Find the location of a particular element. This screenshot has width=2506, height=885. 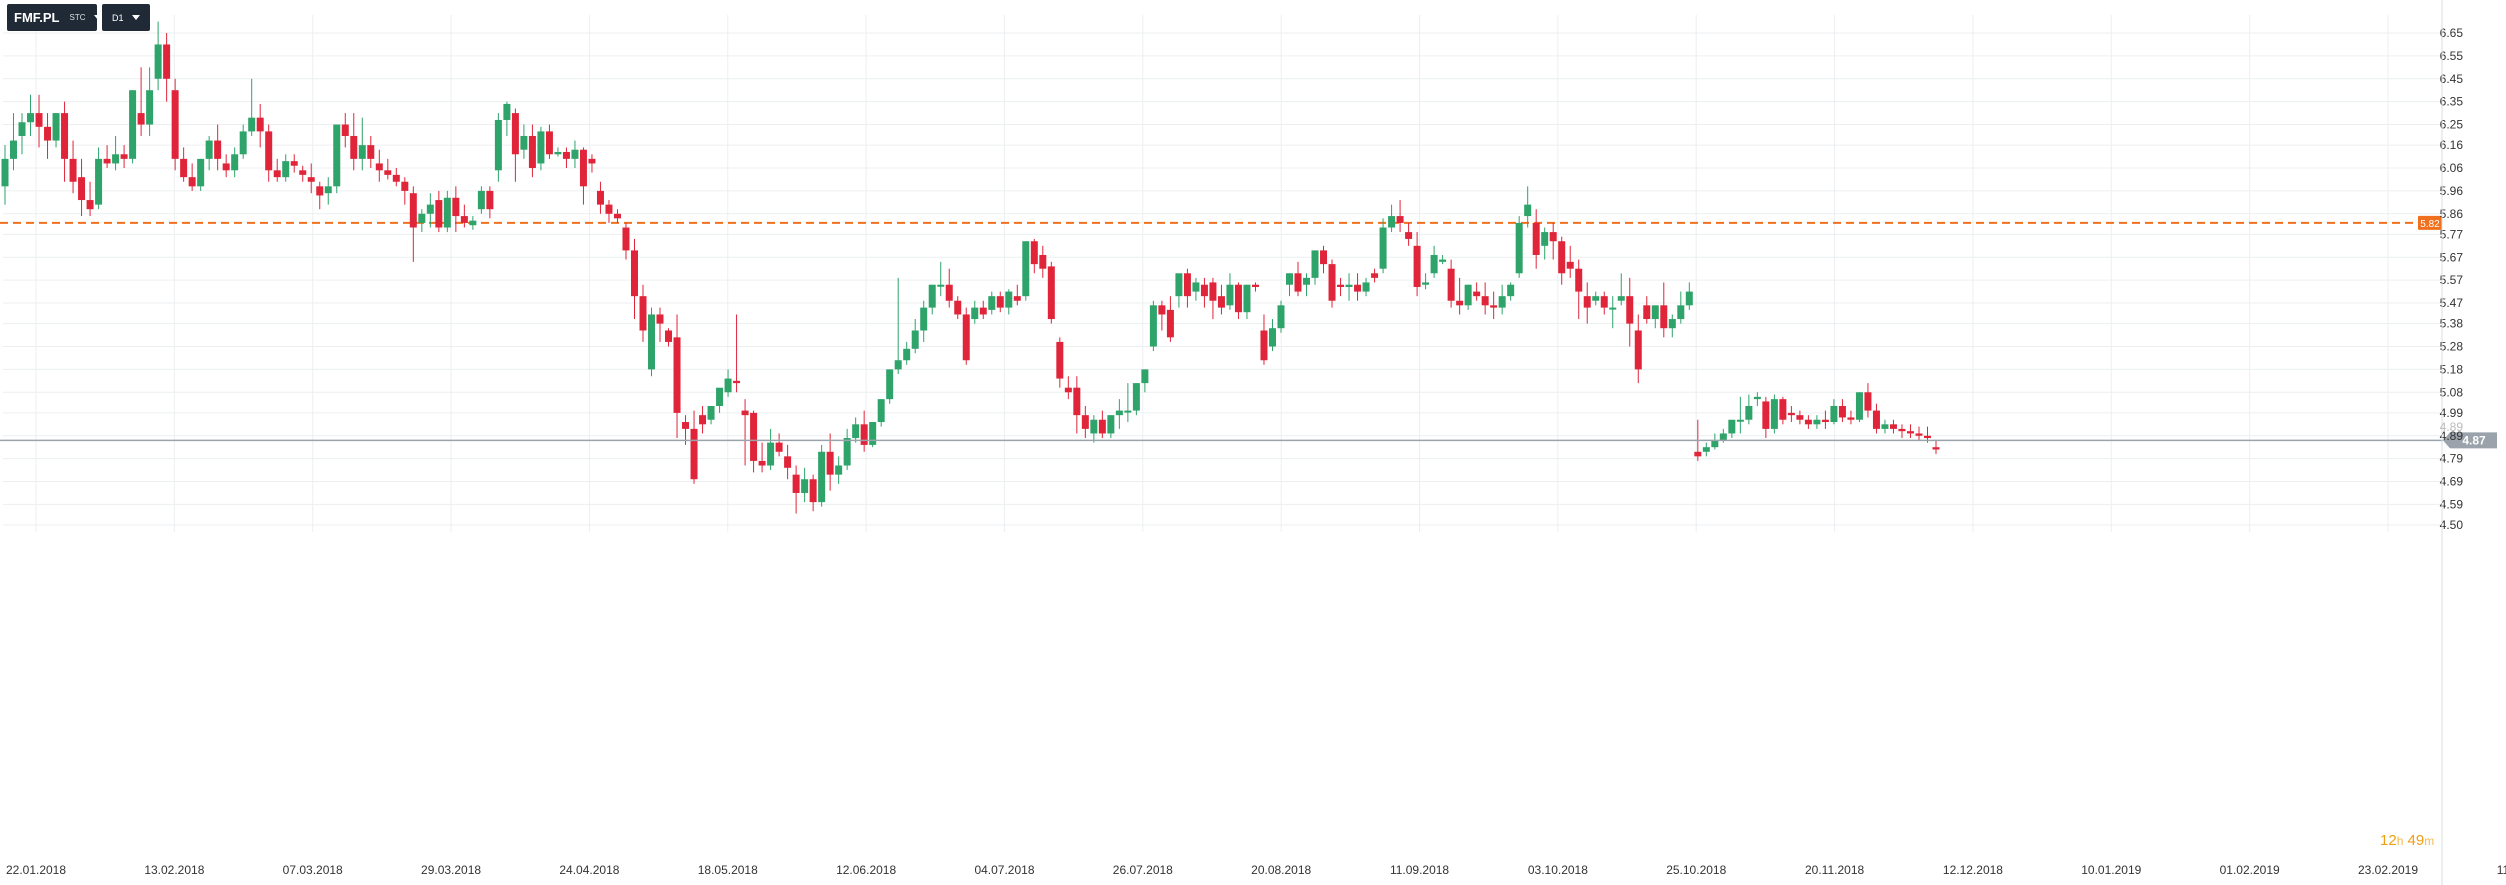

alert-price-tag is located at coordinates (2430, 222).